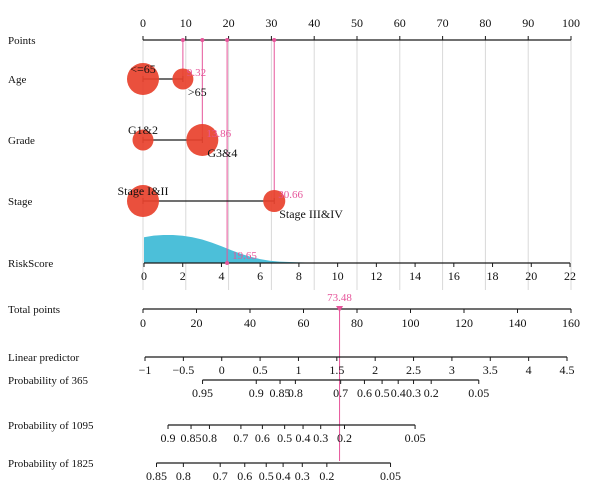  What do you see at coordinates (143, 191) in the screenshot?
I see `category-label: Stage I&II` at bounding box center [143, 191].